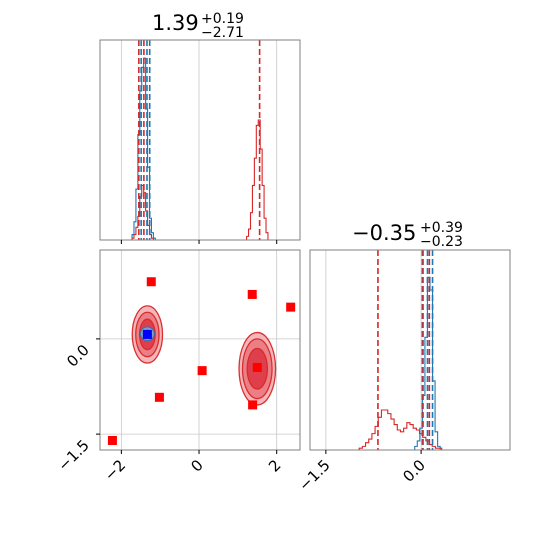  What do you see at coordinates (175, 23) in the screenshot?
I see `title-param0-value: 1.39` at bounding box center [175, 23].